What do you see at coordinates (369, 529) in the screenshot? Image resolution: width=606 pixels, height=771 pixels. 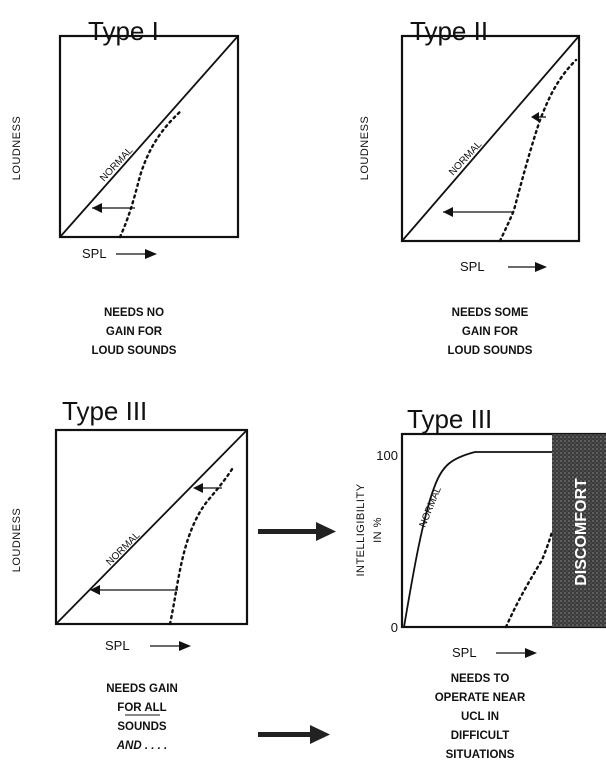 I see `y-axis-label: INTELLIGIBILITY IN %` at bounding box center [369, 529].